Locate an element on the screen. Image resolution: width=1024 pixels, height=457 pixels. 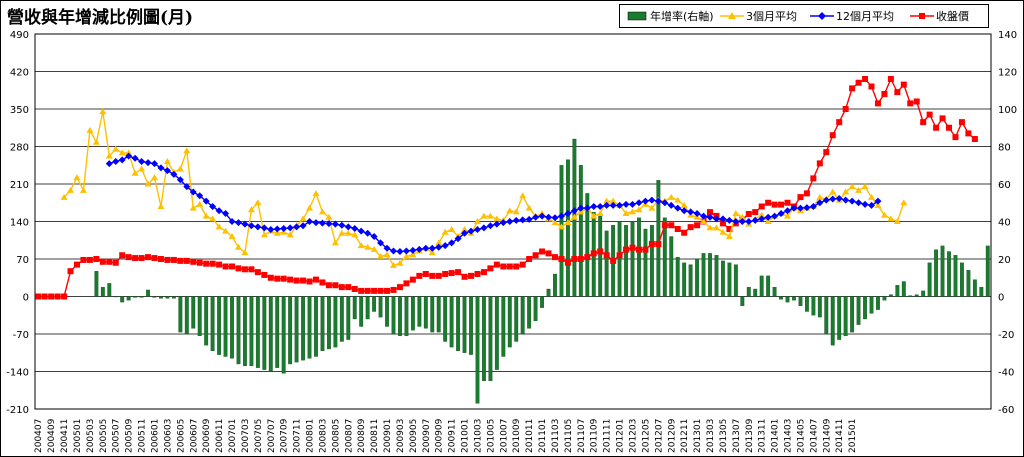
x-axis-tick: 201009 is located at coordinates (517, 435).